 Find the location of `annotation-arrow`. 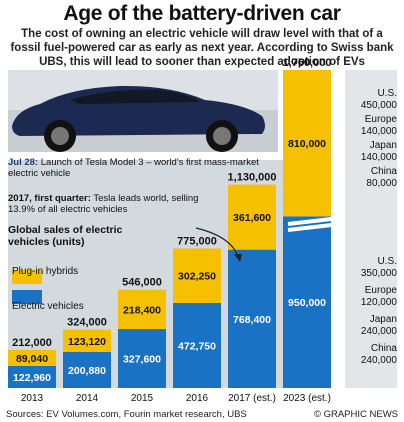

annotation-arrow is located at coordinates (217, 242).